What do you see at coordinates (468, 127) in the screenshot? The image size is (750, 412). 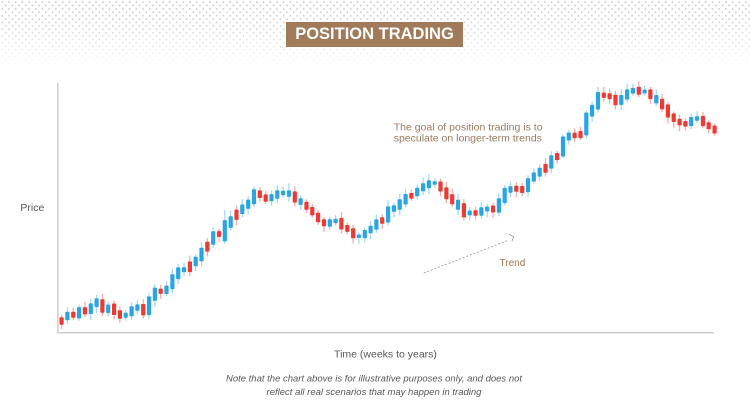 I see `svg-text:The goal of position trading i: The goal of position trading is to` at bounding box center [468, 127].